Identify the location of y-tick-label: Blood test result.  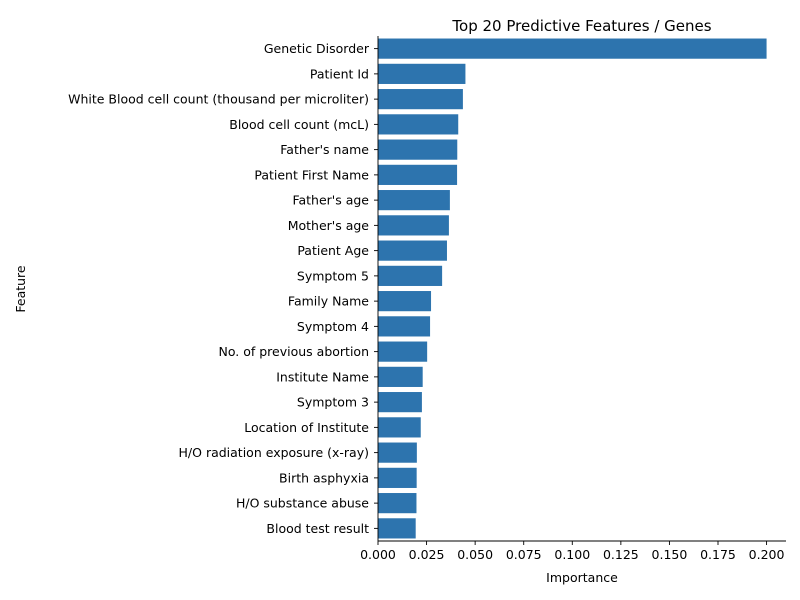
(317, 528).